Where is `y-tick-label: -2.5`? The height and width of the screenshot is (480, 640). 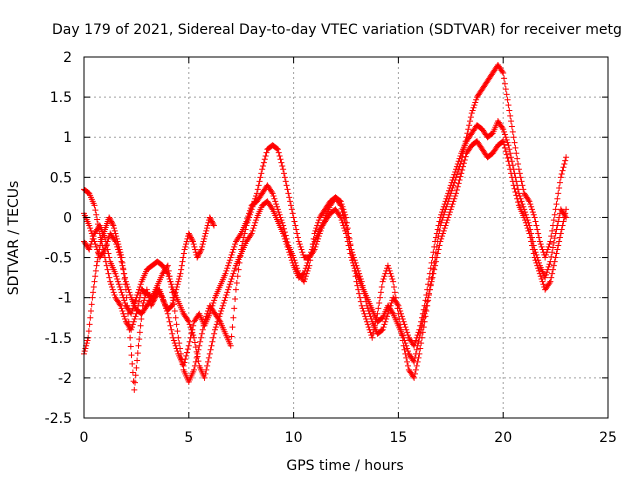 y-tick-label: -2.5 is located at coordinates (58, 419).